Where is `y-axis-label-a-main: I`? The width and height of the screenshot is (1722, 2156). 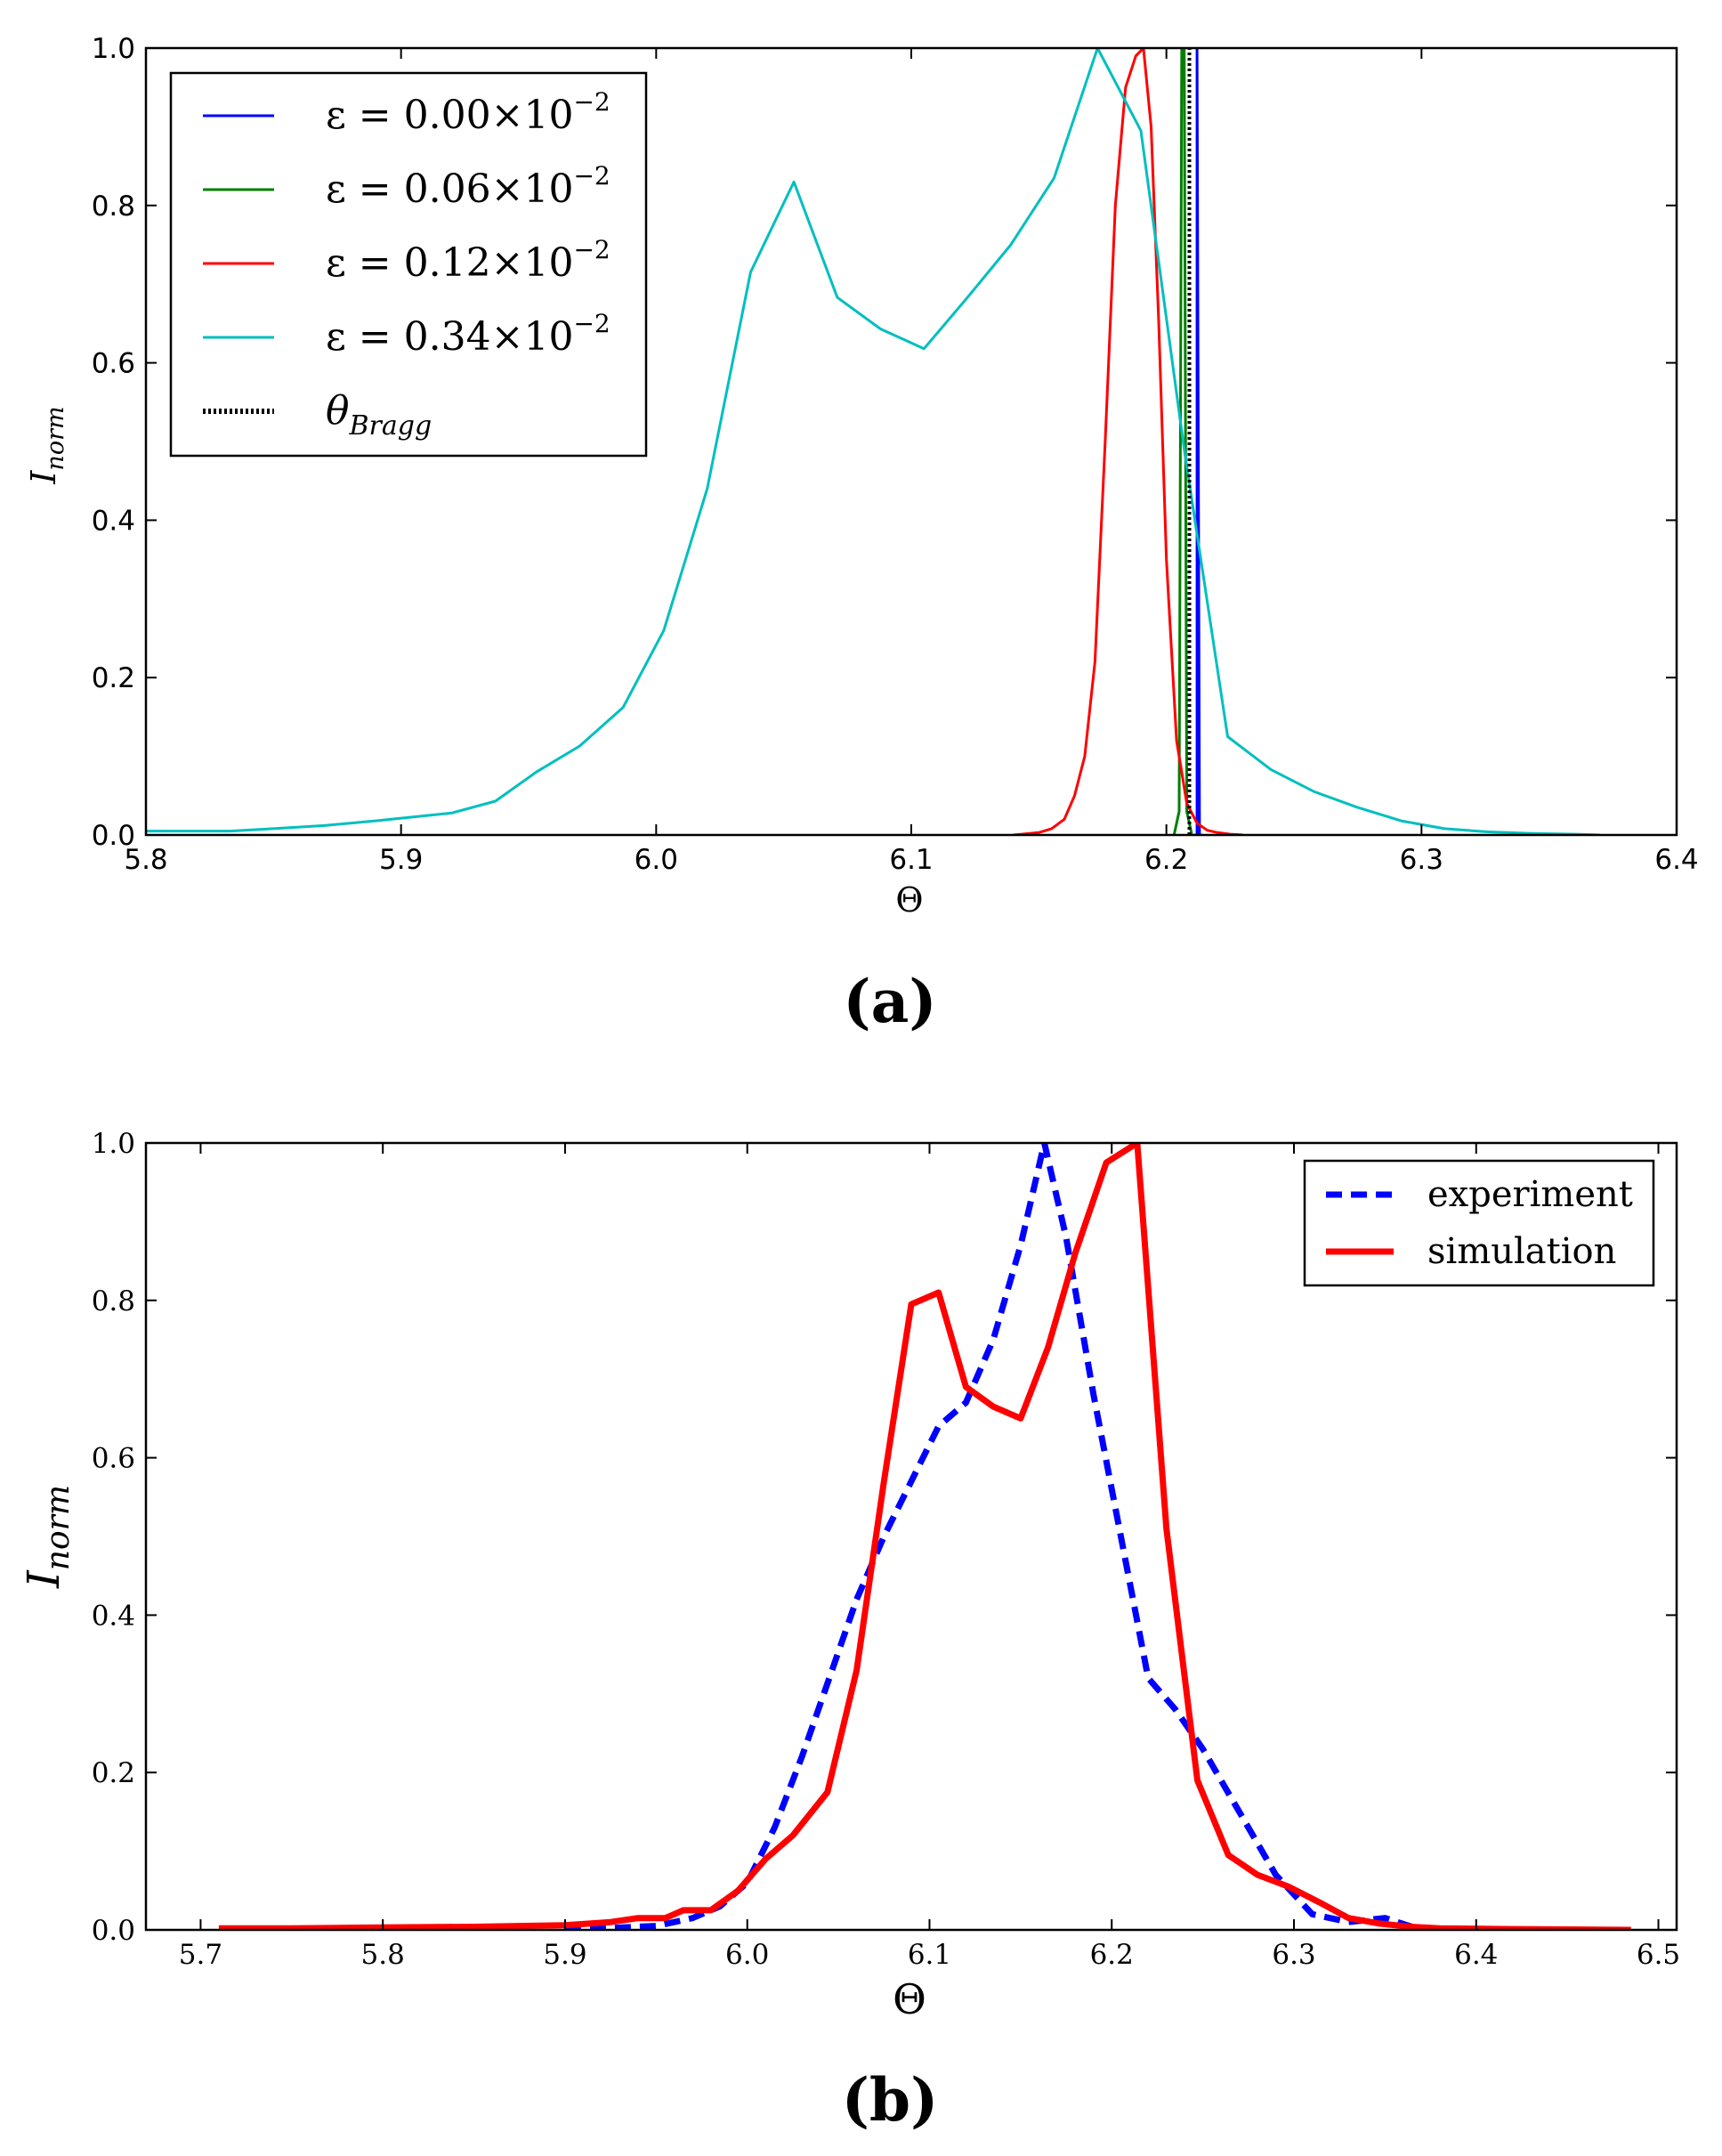 y-axis-label-a-main: I is located at coordinates (43, 477).